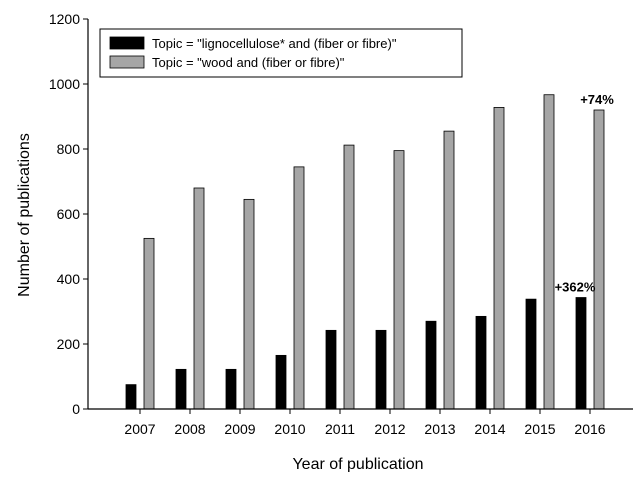 The width and height of the screenshot is (636, 477). Describe the element at coordinates (357, 464) in the screenshot. I see `x-axis-title: Year of publication` at that location.